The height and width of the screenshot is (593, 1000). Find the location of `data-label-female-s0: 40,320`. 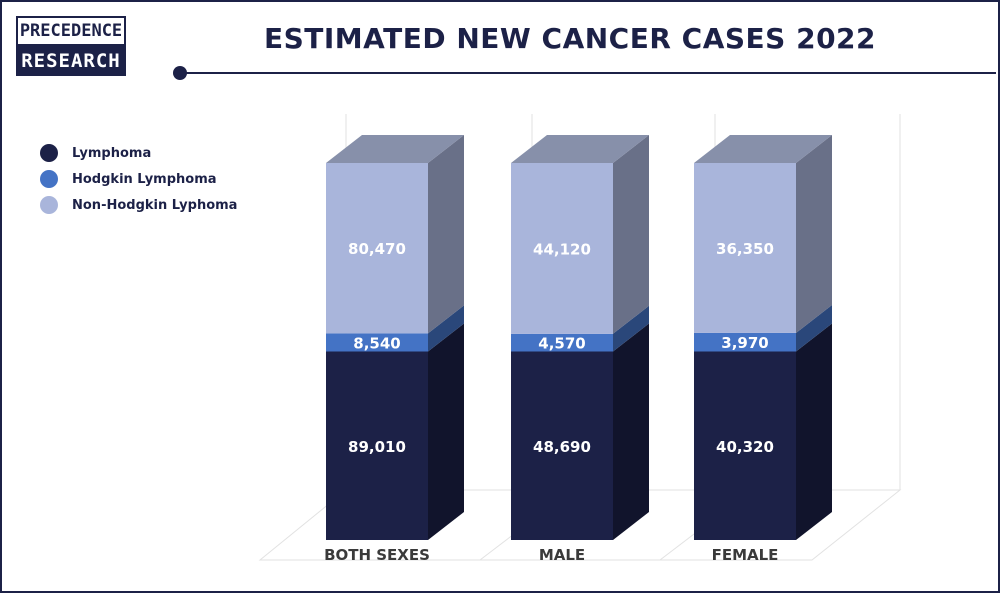

data-label-female-s0: 40,320 is located at coordinates (745, 447).